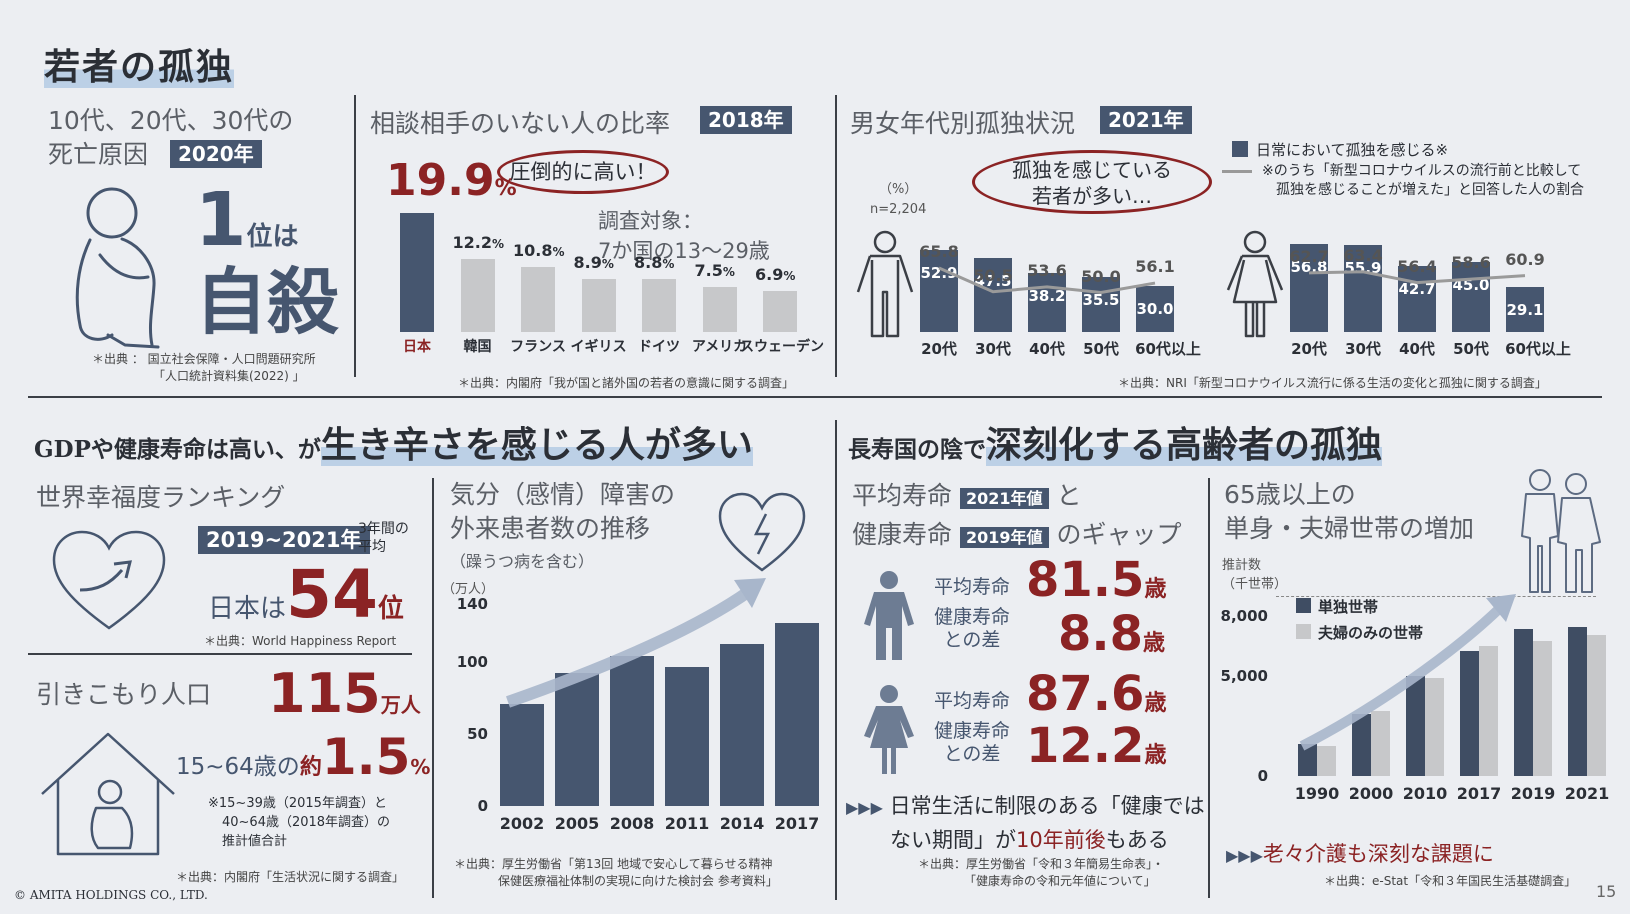 This screenshot has height=914, width=1630. What do you see at coordinates (775, 274) in the screenshot?
I see `data-label: 6.9%` at bounding box center [775, 274].